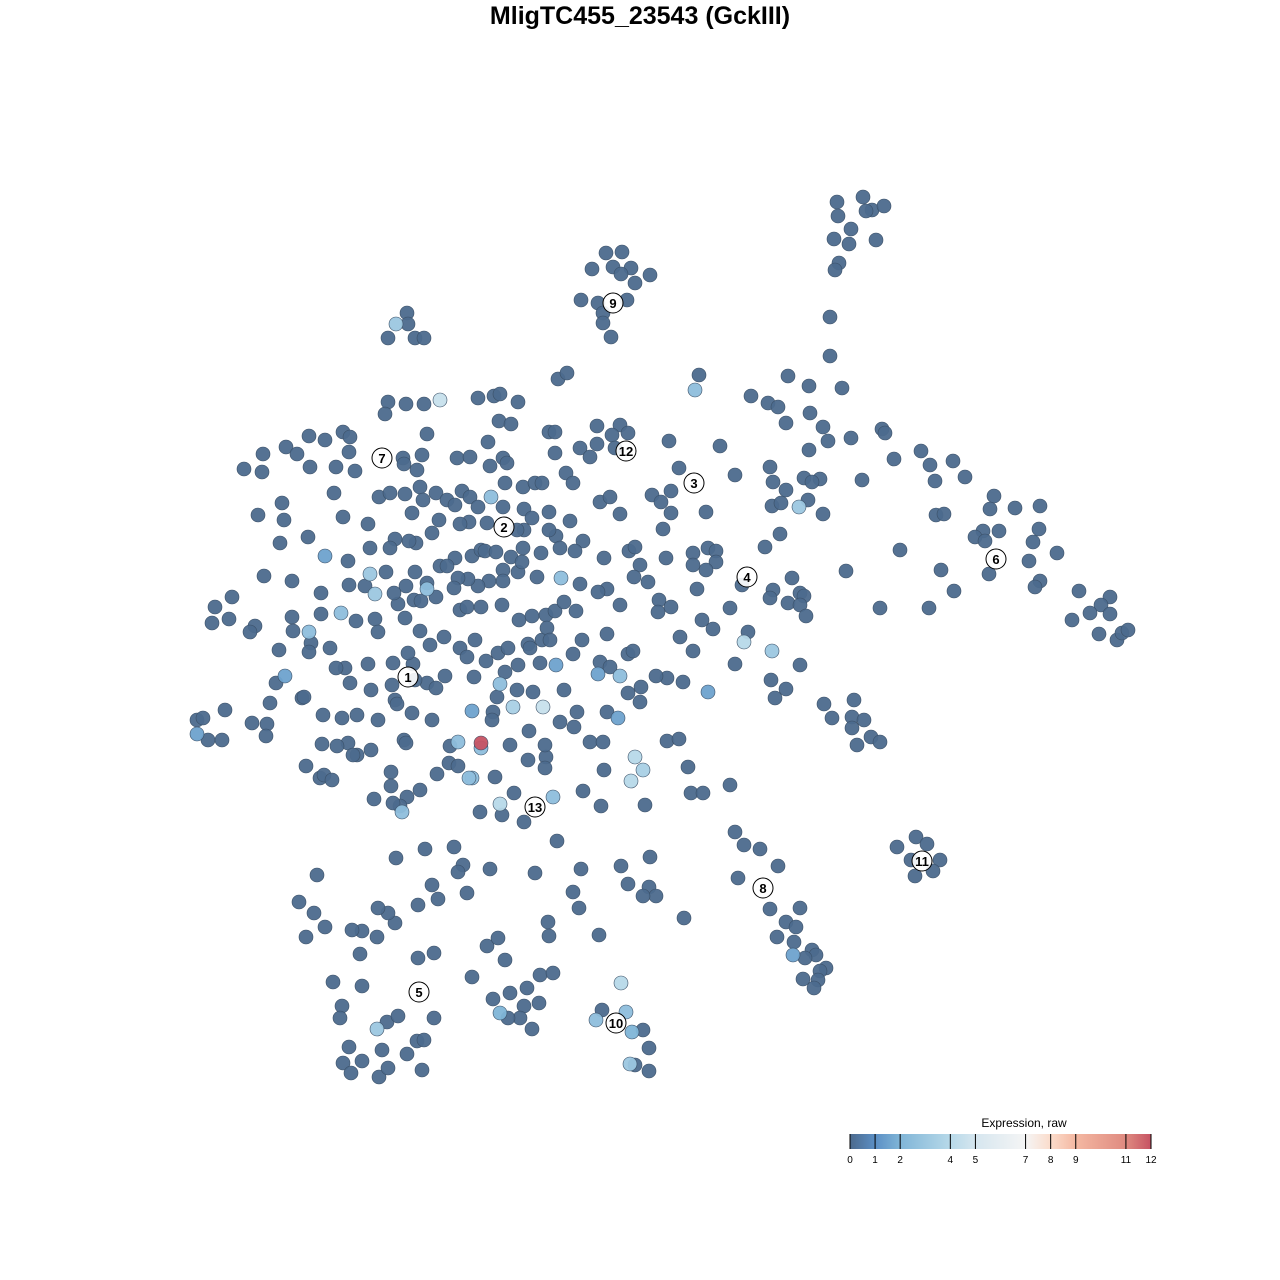 This screenshot has width=1280, height=1280. I want to click on cluster-label-text: 1, so click(407, 677).